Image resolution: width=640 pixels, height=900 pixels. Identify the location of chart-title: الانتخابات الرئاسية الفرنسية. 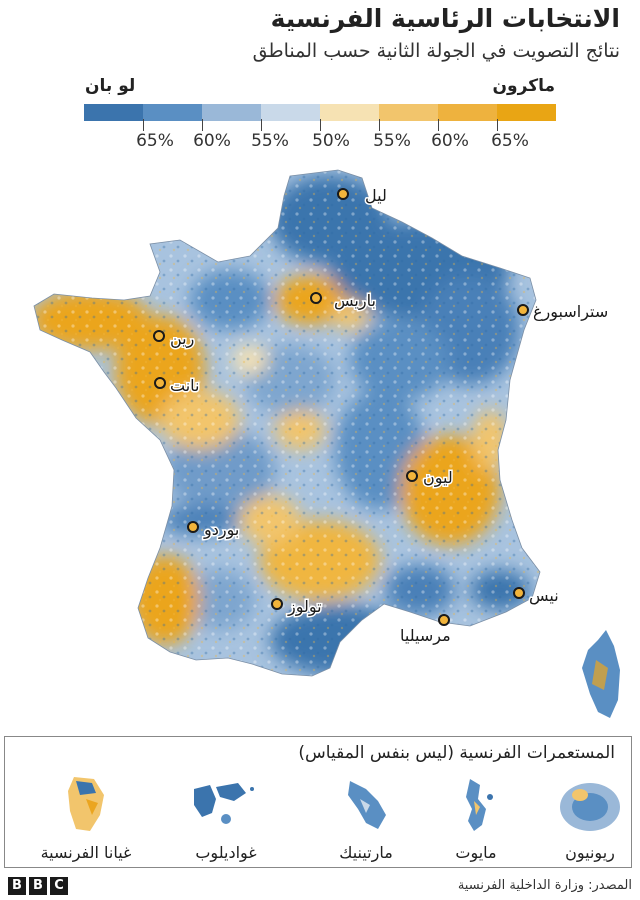
(445, 18).